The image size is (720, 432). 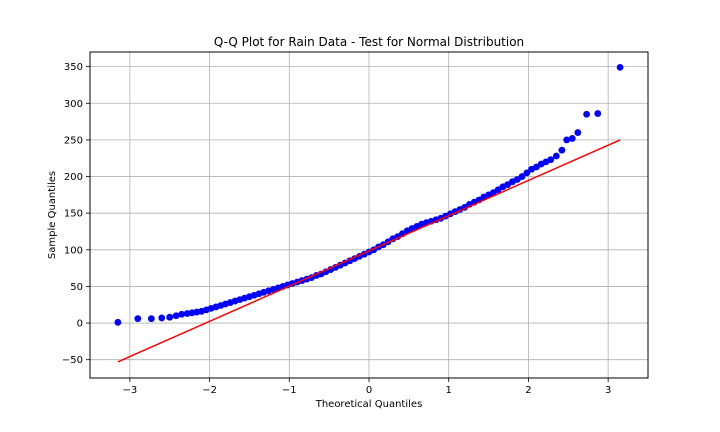 What do you see at coordinates (73, 177) in the screenshot?
I see `y-tick-label: 200` at bounding box center [73, 177].